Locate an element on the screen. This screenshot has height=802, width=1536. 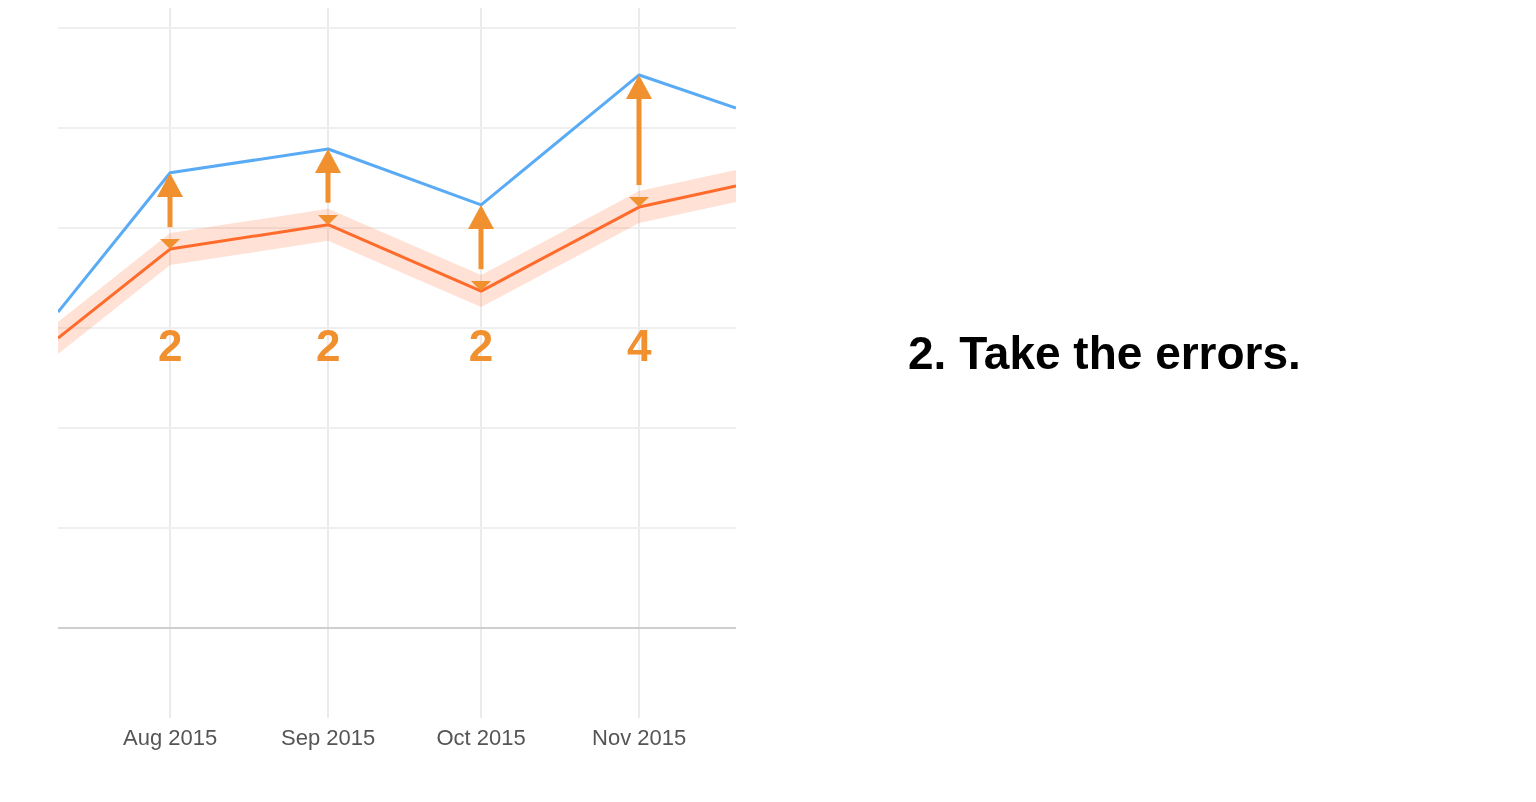
x-tick-label: Oct 2015 is located at coordinates (481, 737).